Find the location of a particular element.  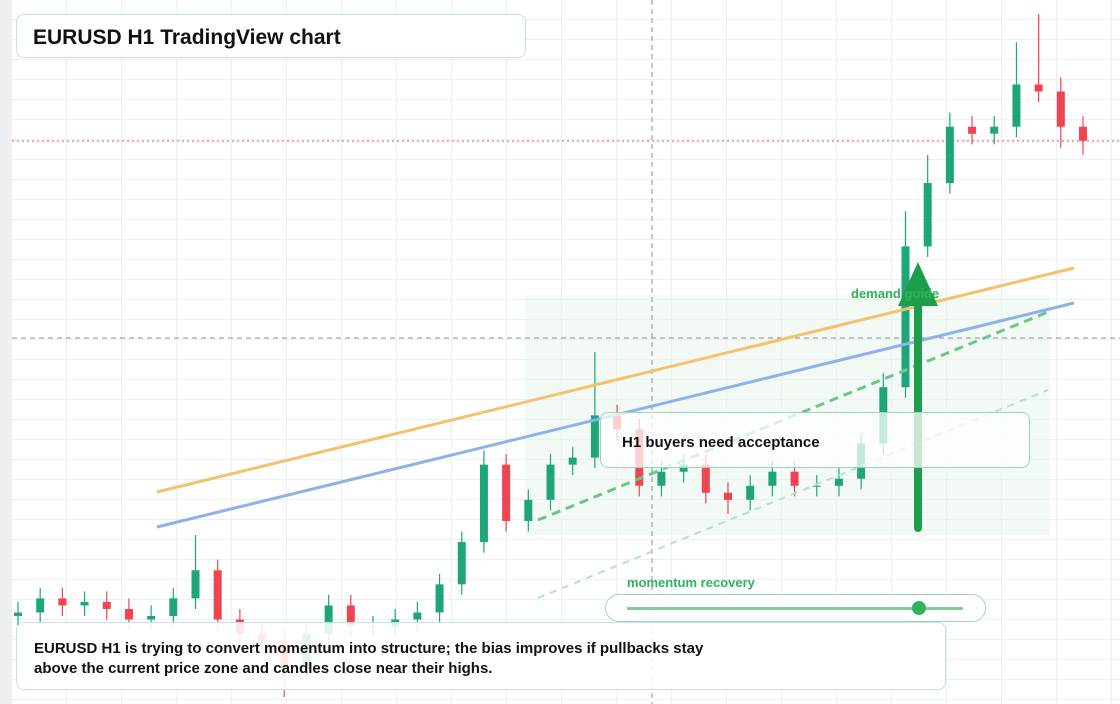

left-strip is located at coordinates (6, 352).